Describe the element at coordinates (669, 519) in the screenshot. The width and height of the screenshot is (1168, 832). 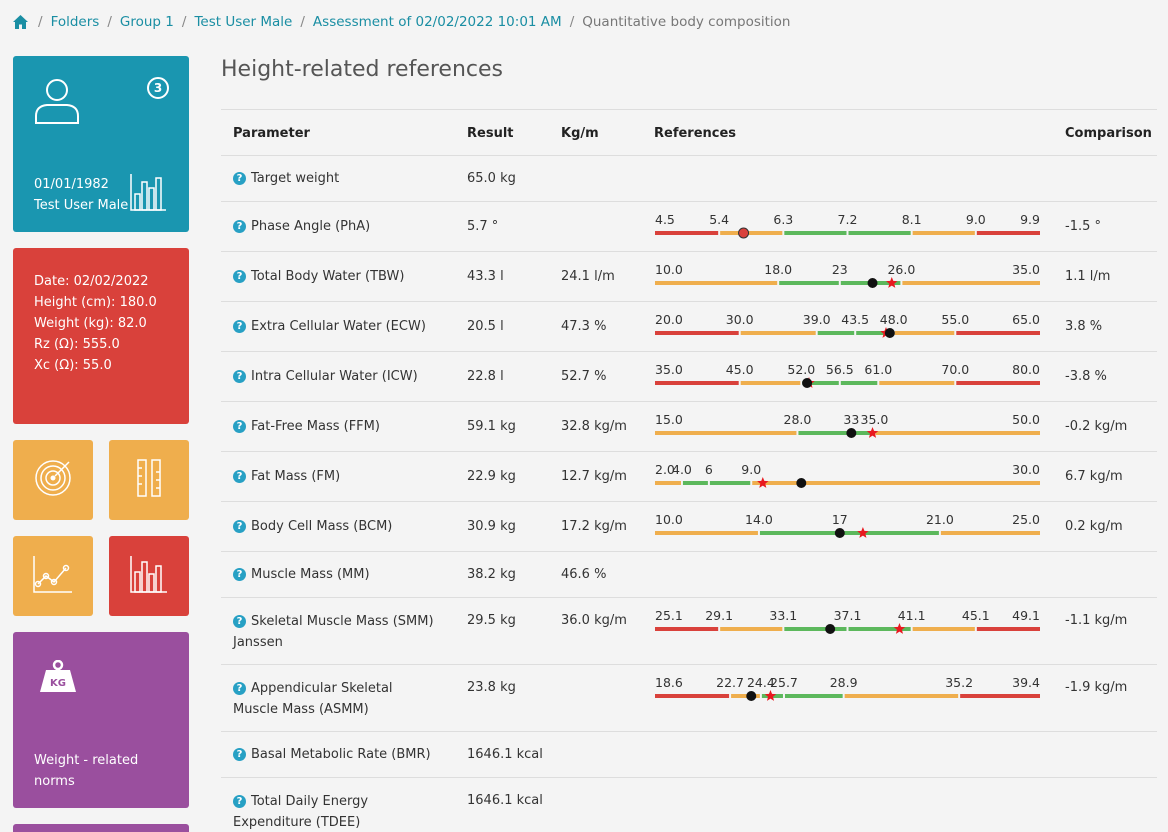
I see `reference-tick-label: 10.0` at that location.